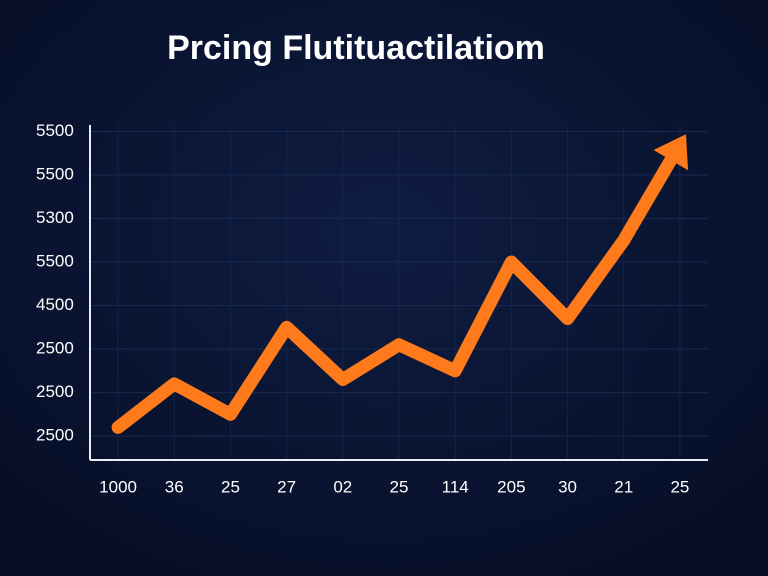 The height and width of the screenshot is (576, 768). Describe the element at coordinates (356, 48) in the screenshot. I see `chart-title: Prcing Flutituactilatiom` at that location.